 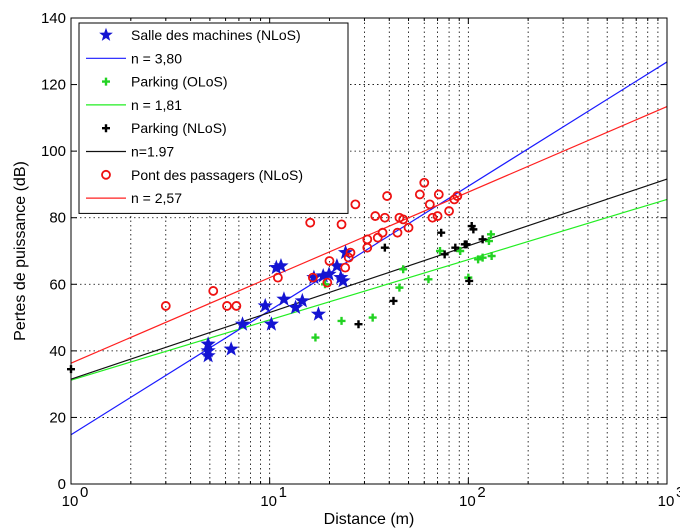 I want to click on y-tick-label: 140, so click(x=53, y=18).